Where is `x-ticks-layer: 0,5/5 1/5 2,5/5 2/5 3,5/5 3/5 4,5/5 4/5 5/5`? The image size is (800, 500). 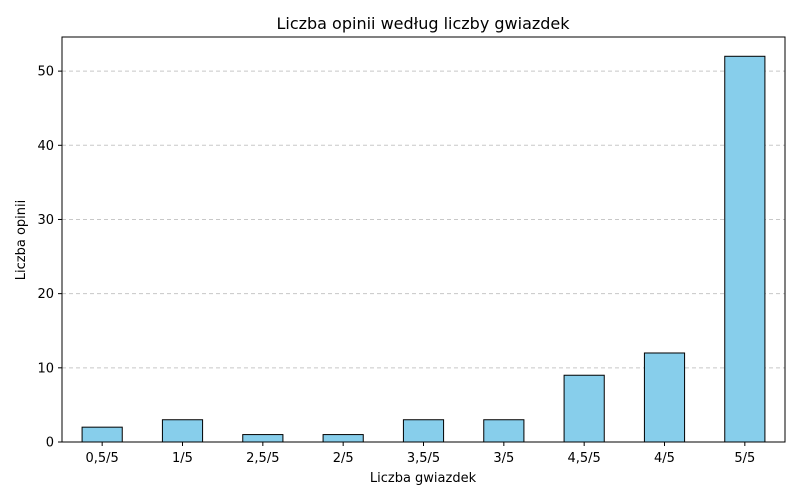 x-ticks-layer: 0,5/5 1/5 2,5/5 2/5 3,5/5 3/5 4,5/5 4/5 5/5 is located at coordinates (420, 454).